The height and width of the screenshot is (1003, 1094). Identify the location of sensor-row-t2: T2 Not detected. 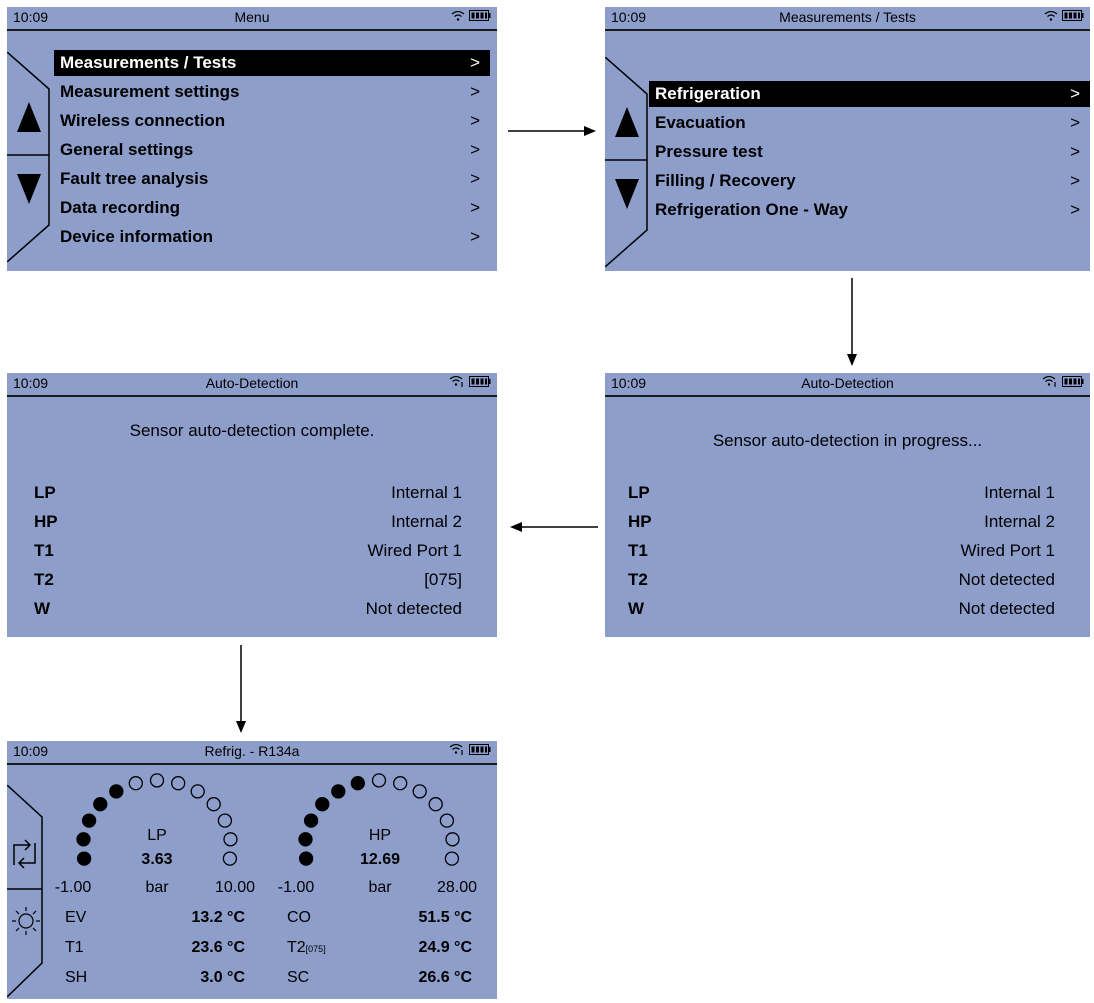
(841, 579).